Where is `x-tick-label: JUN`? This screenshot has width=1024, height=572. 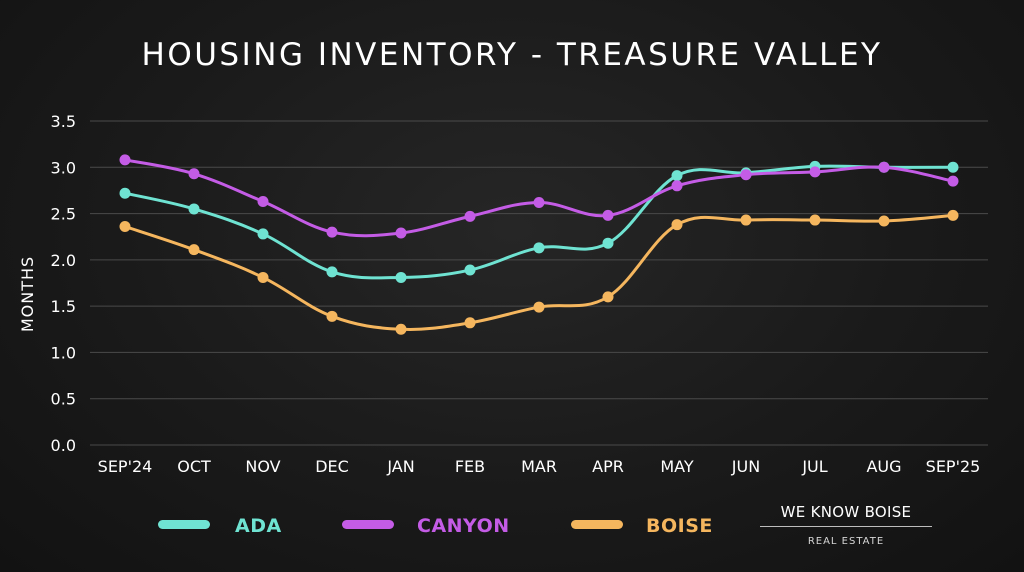
x-tick-label: JUN is located at coordinates (745, 466).